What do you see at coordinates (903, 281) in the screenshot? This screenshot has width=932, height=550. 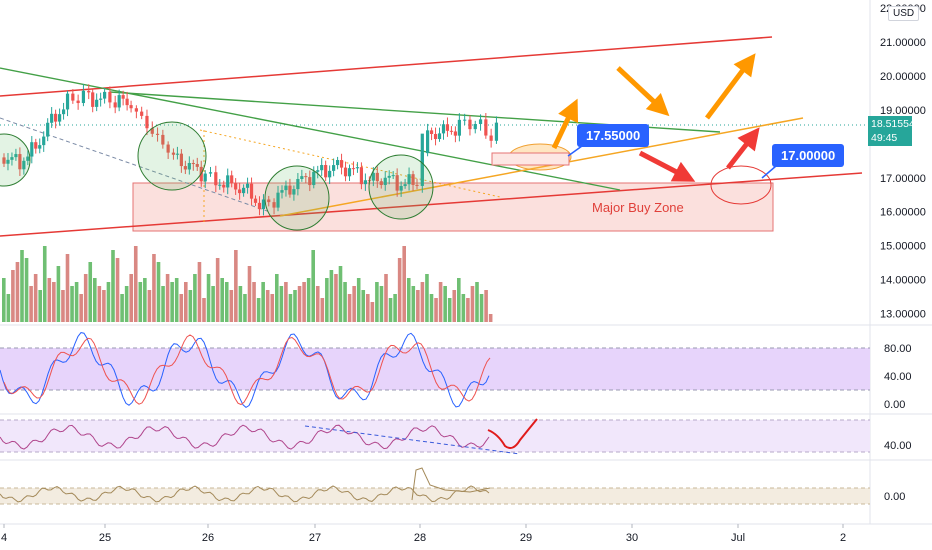 I see `price-tick-label: 14.00000` at bounding box center [903, 281].